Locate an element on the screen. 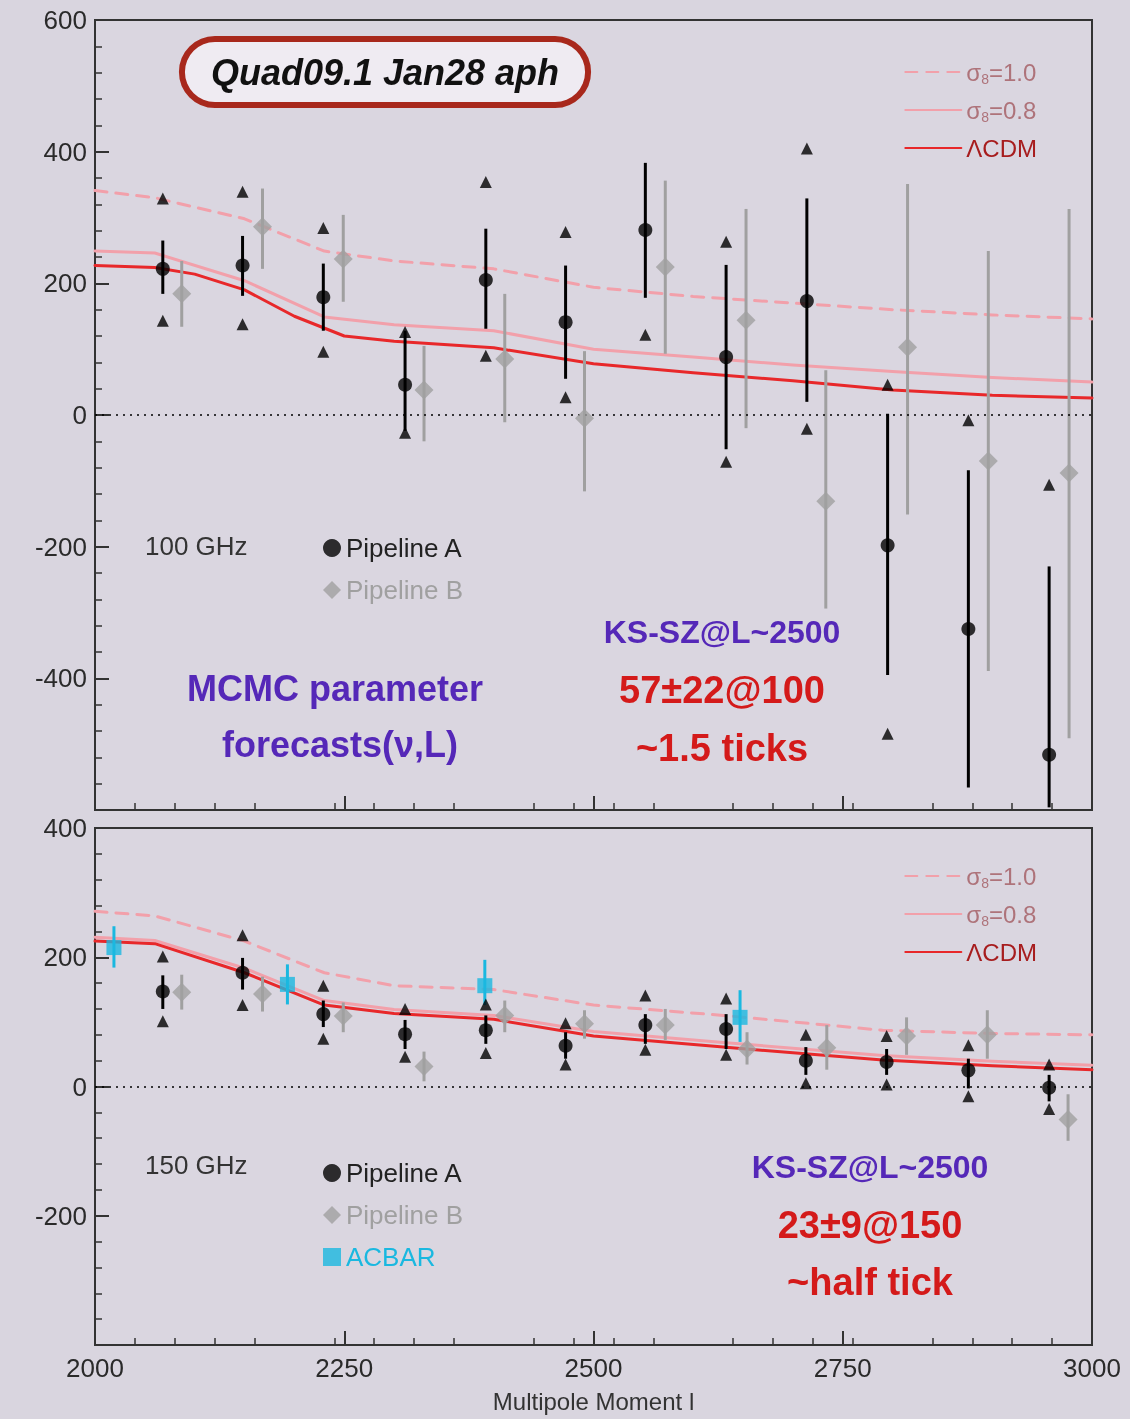 The height and width of the screenshot is (1419, 1130). annotation: Quad09.1 Jan28 aph is located at coordinates (385, 72).